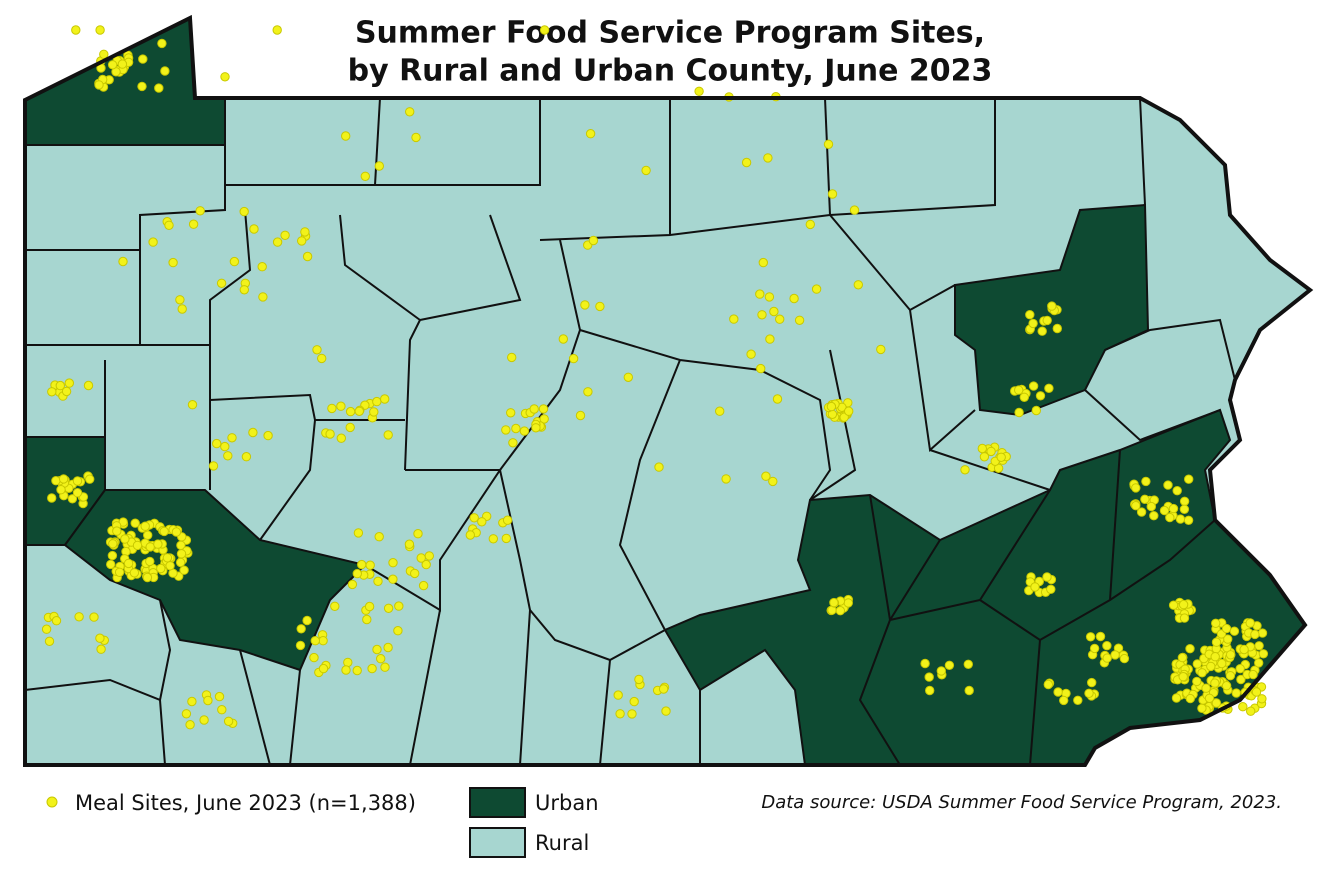 The width and height of the screenshot is (1330, 873). Describe the element at coordinates (670, 71) in the screenshot. I see `title-line: by Rural and Urban County, June 2023` at that location.